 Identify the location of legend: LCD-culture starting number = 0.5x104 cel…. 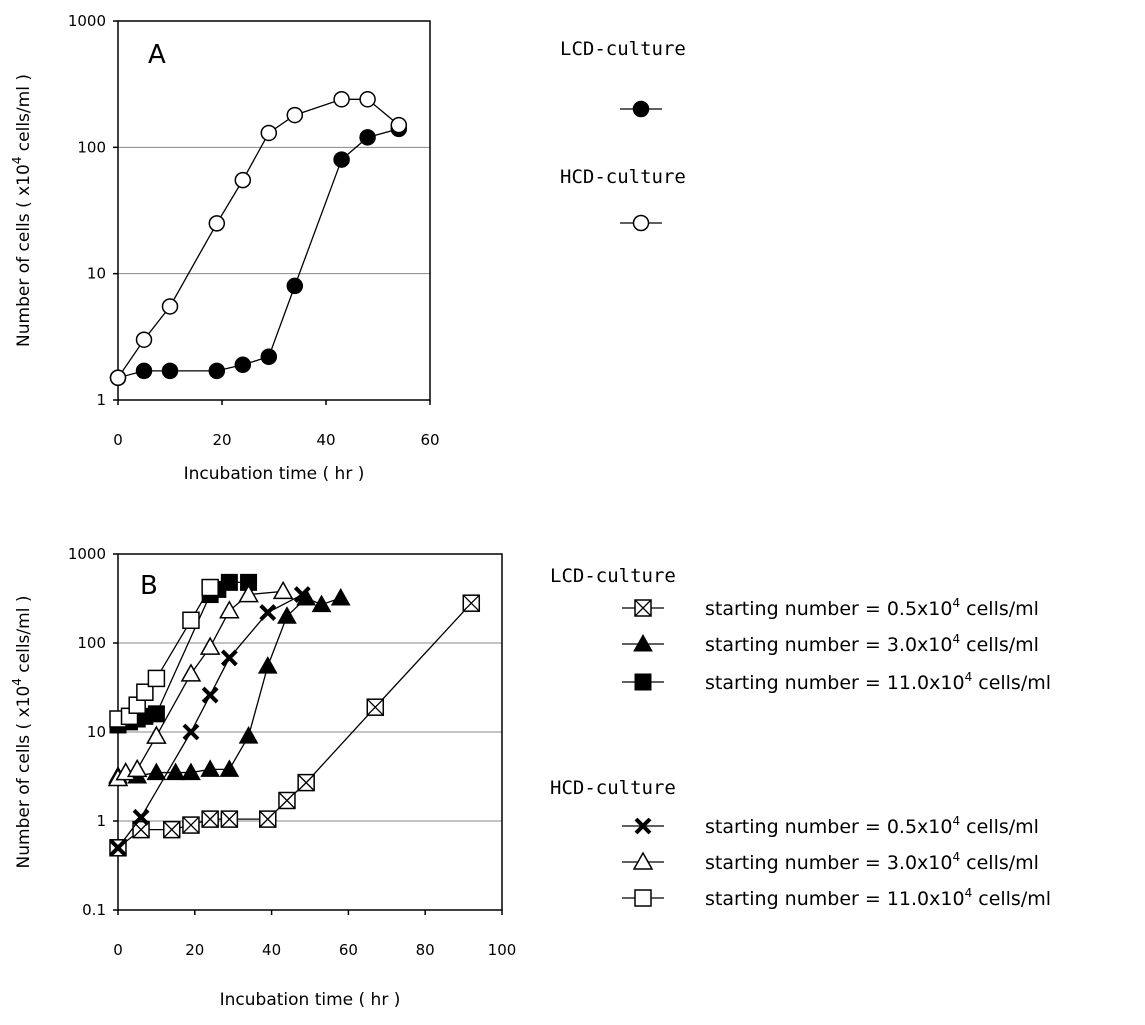
(800, 737).